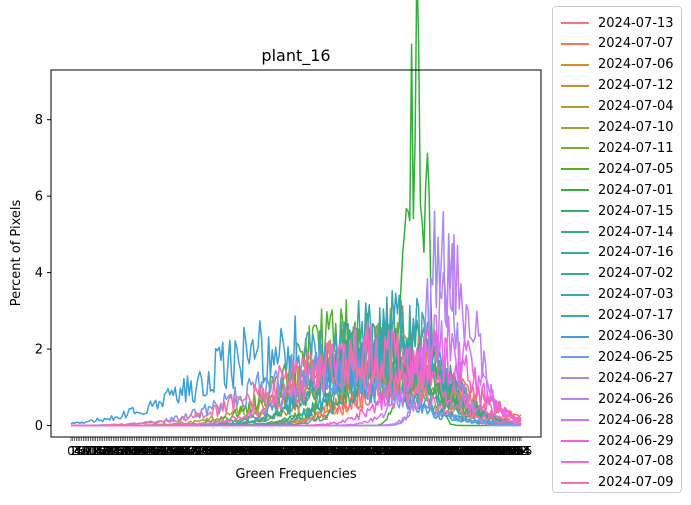  I want to click on x-tick-label: 1, so click(73, 451).